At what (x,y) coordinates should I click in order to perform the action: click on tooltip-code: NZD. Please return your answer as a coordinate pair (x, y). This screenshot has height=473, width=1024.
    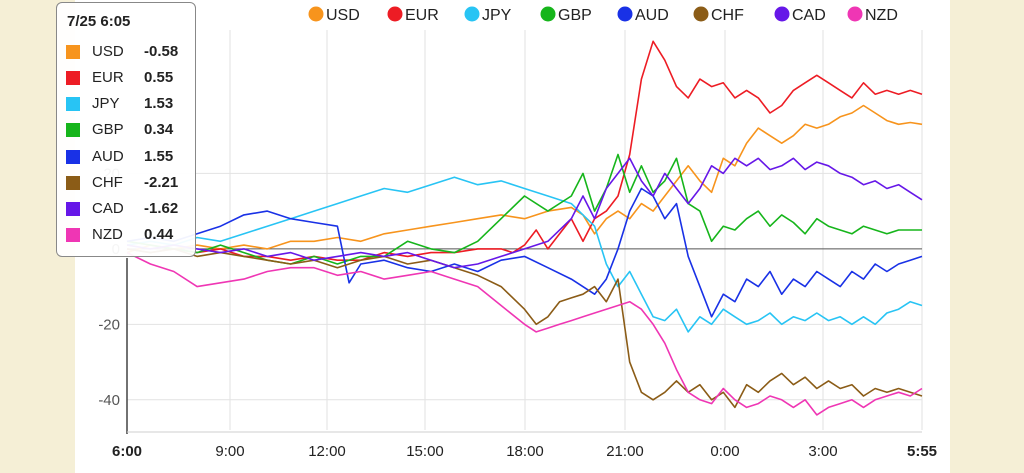
    Looking at the image, I should click on (107, 234).